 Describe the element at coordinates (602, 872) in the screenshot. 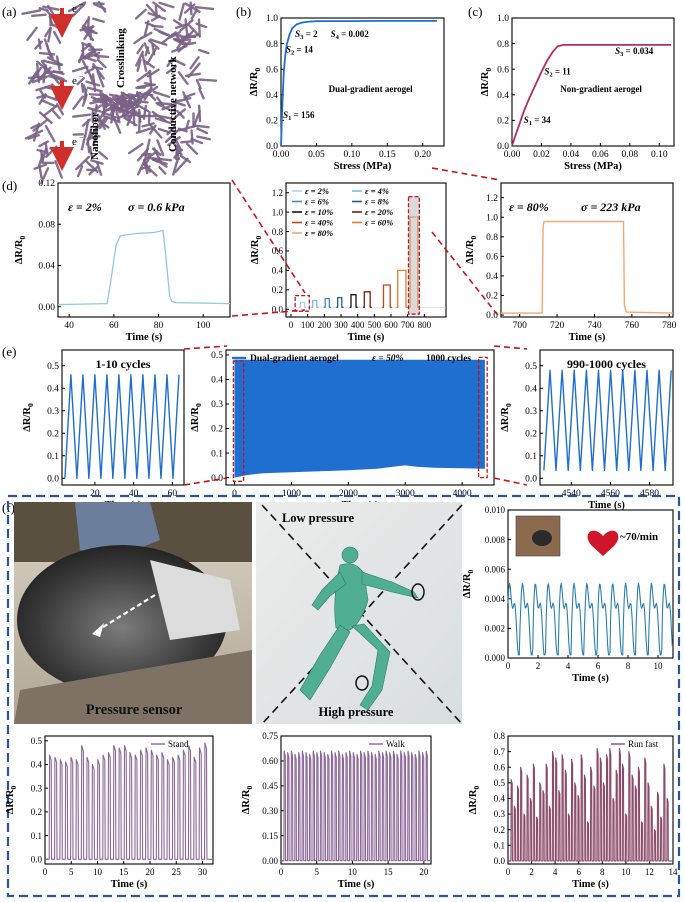

I see `x-tick-label: 8` at that location.